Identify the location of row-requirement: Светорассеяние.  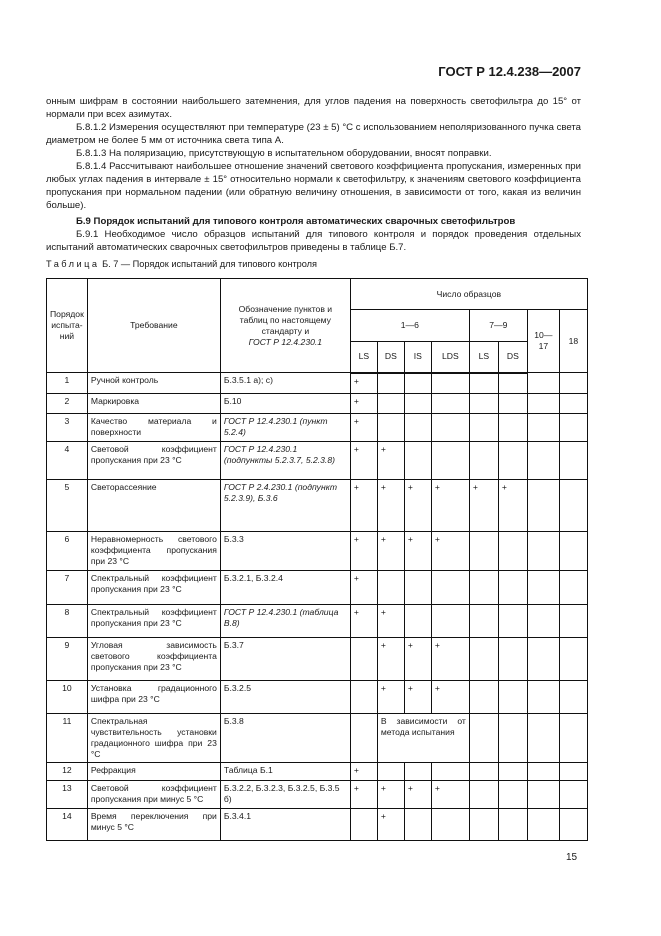
(153, 505).